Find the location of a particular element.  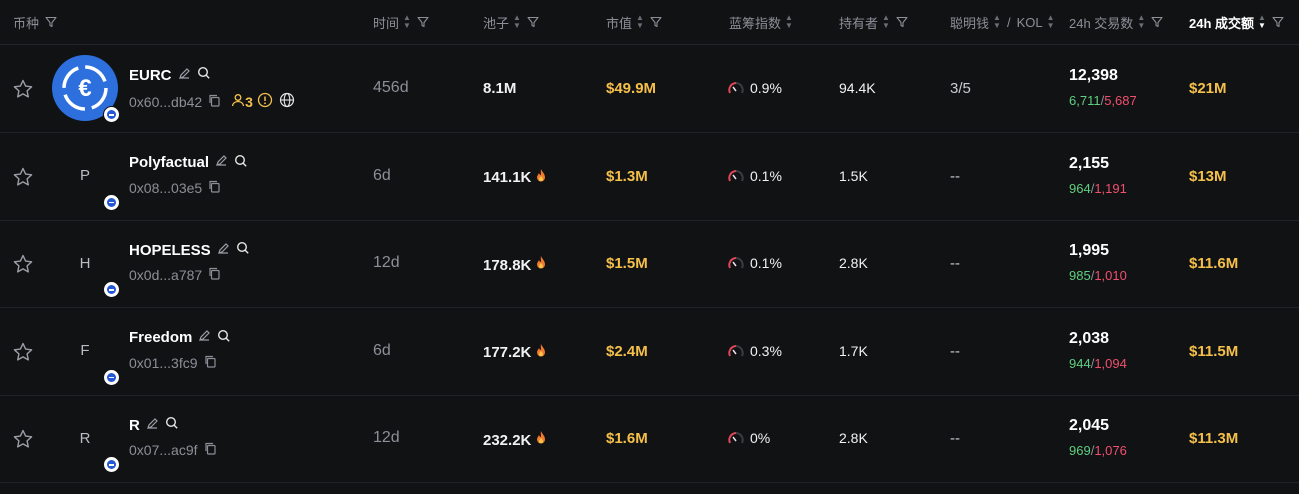

sort-desc-icon: ▲ ▼ is located at coordinates (1262, 21).